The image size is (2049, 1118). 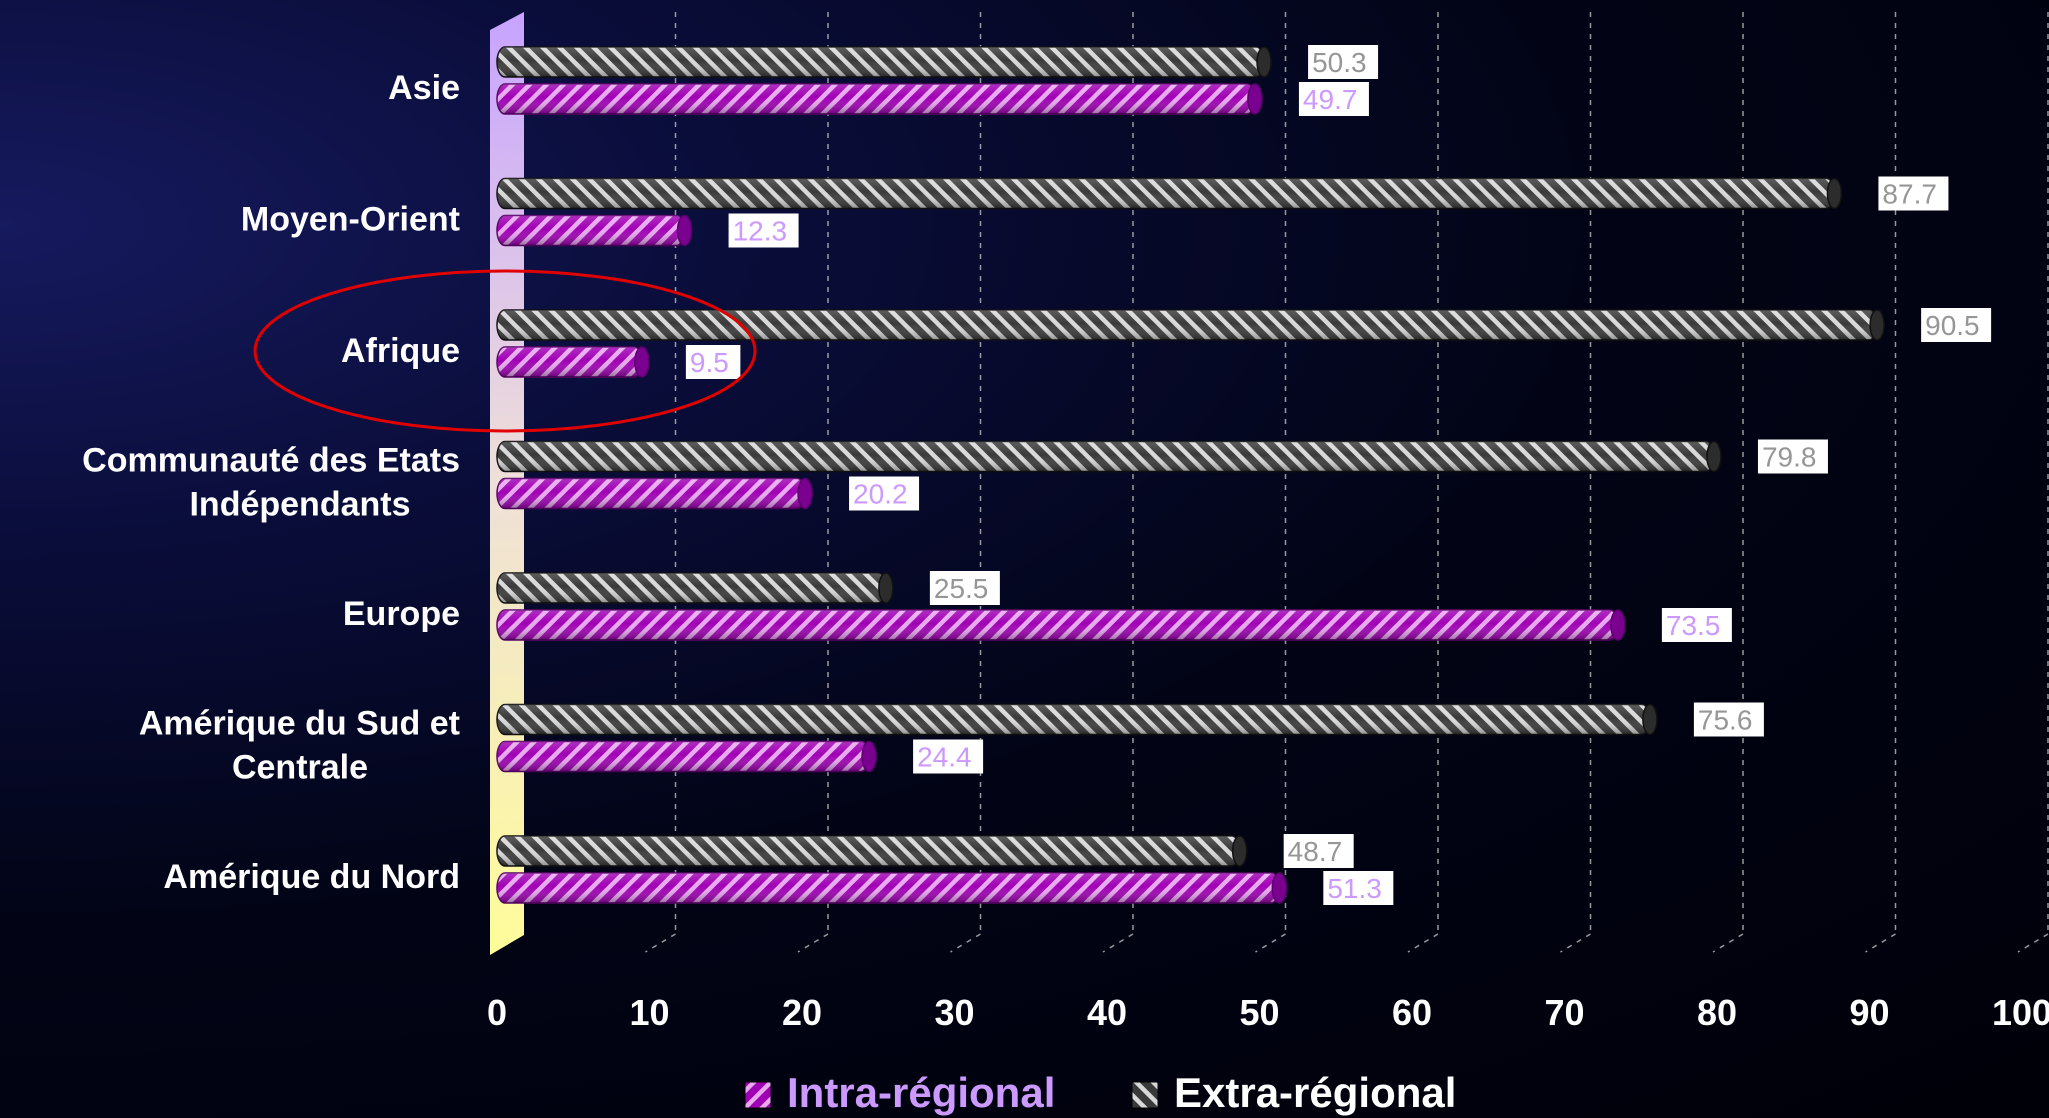 I want to click on legend: Intra-régional Extra-régional, so click(x=1100, y=1092).